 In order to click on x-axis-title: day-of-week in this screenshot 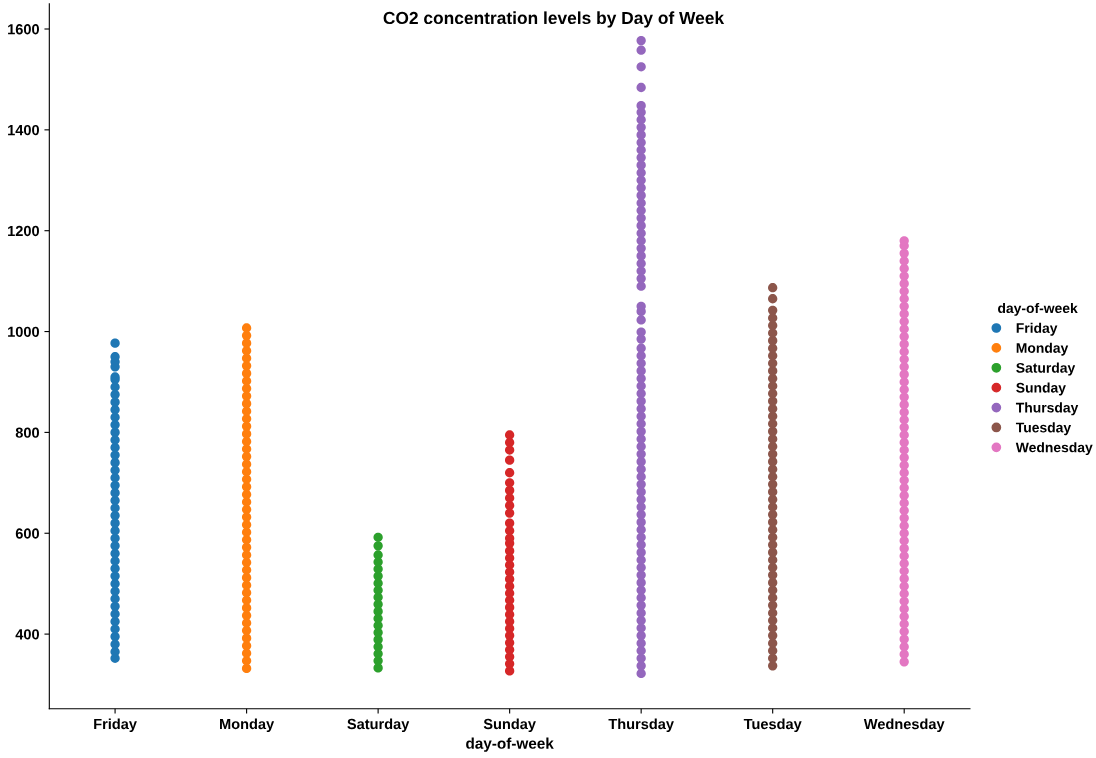, I will do `click(510, 744)`.